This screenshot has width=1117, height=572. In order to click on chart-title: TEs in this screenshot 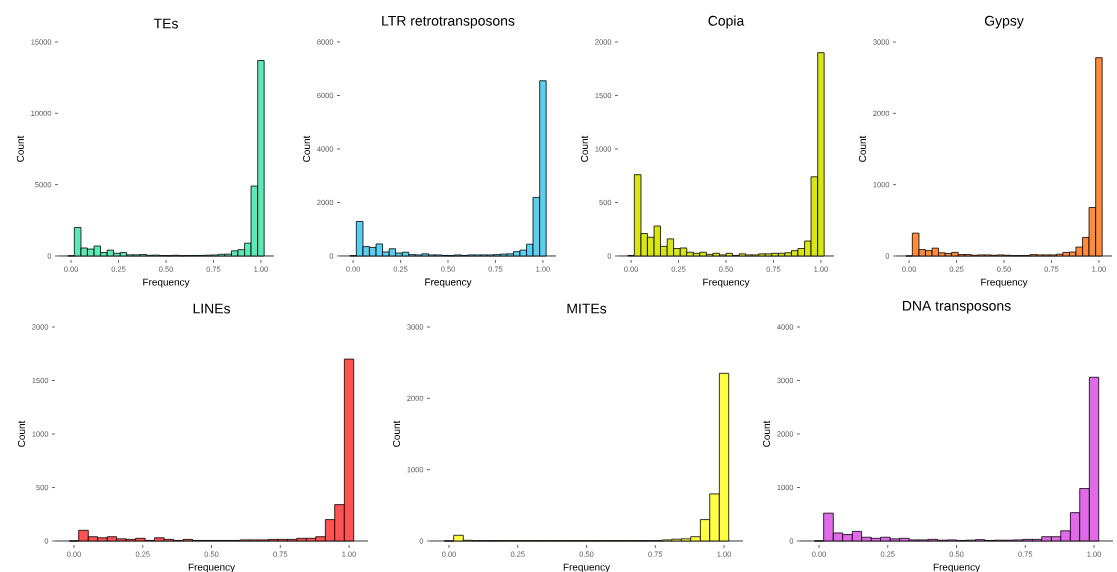, I will do `click(165, 23)`.